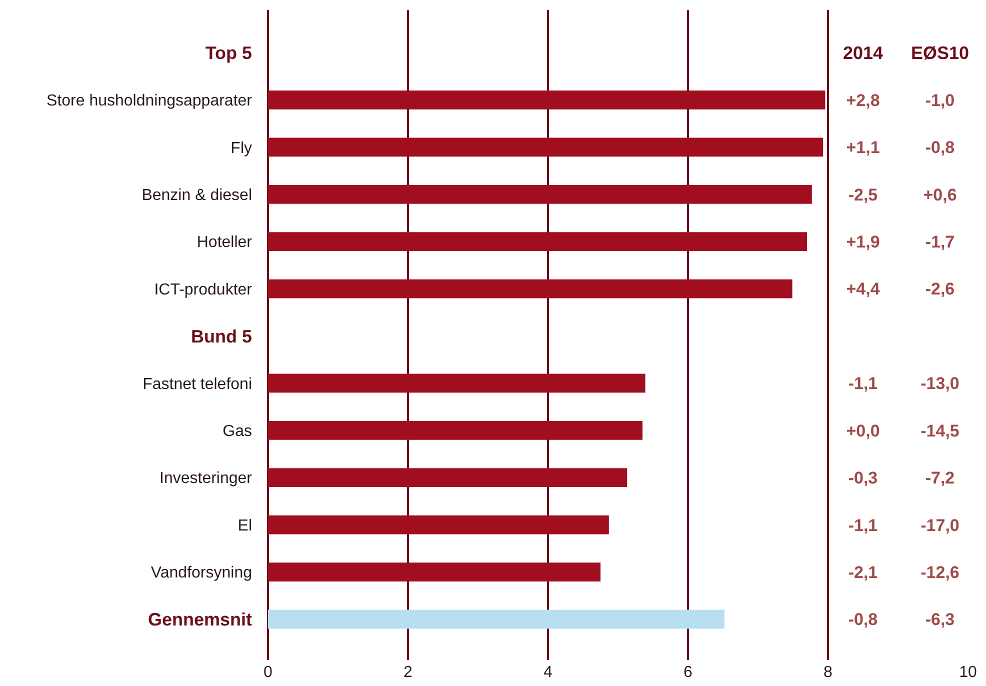 Image resolution: width=986 pixels, height=686 pixels. Describe the element at coordinates (228, 53) in the screenshot. I see `y-tick-label: Top 5` at that location.